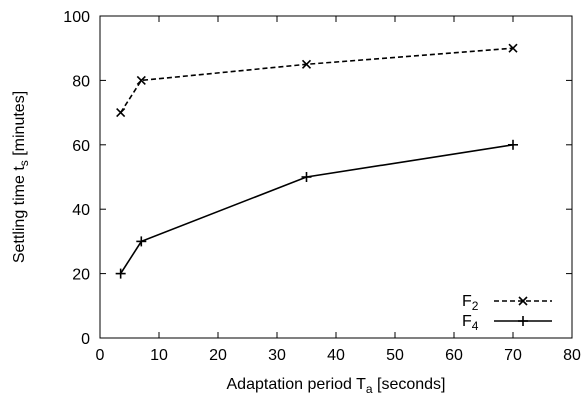 This screenshot has height=395, width=587. I want to click on x-tick-label: 40, so click(336, 355).